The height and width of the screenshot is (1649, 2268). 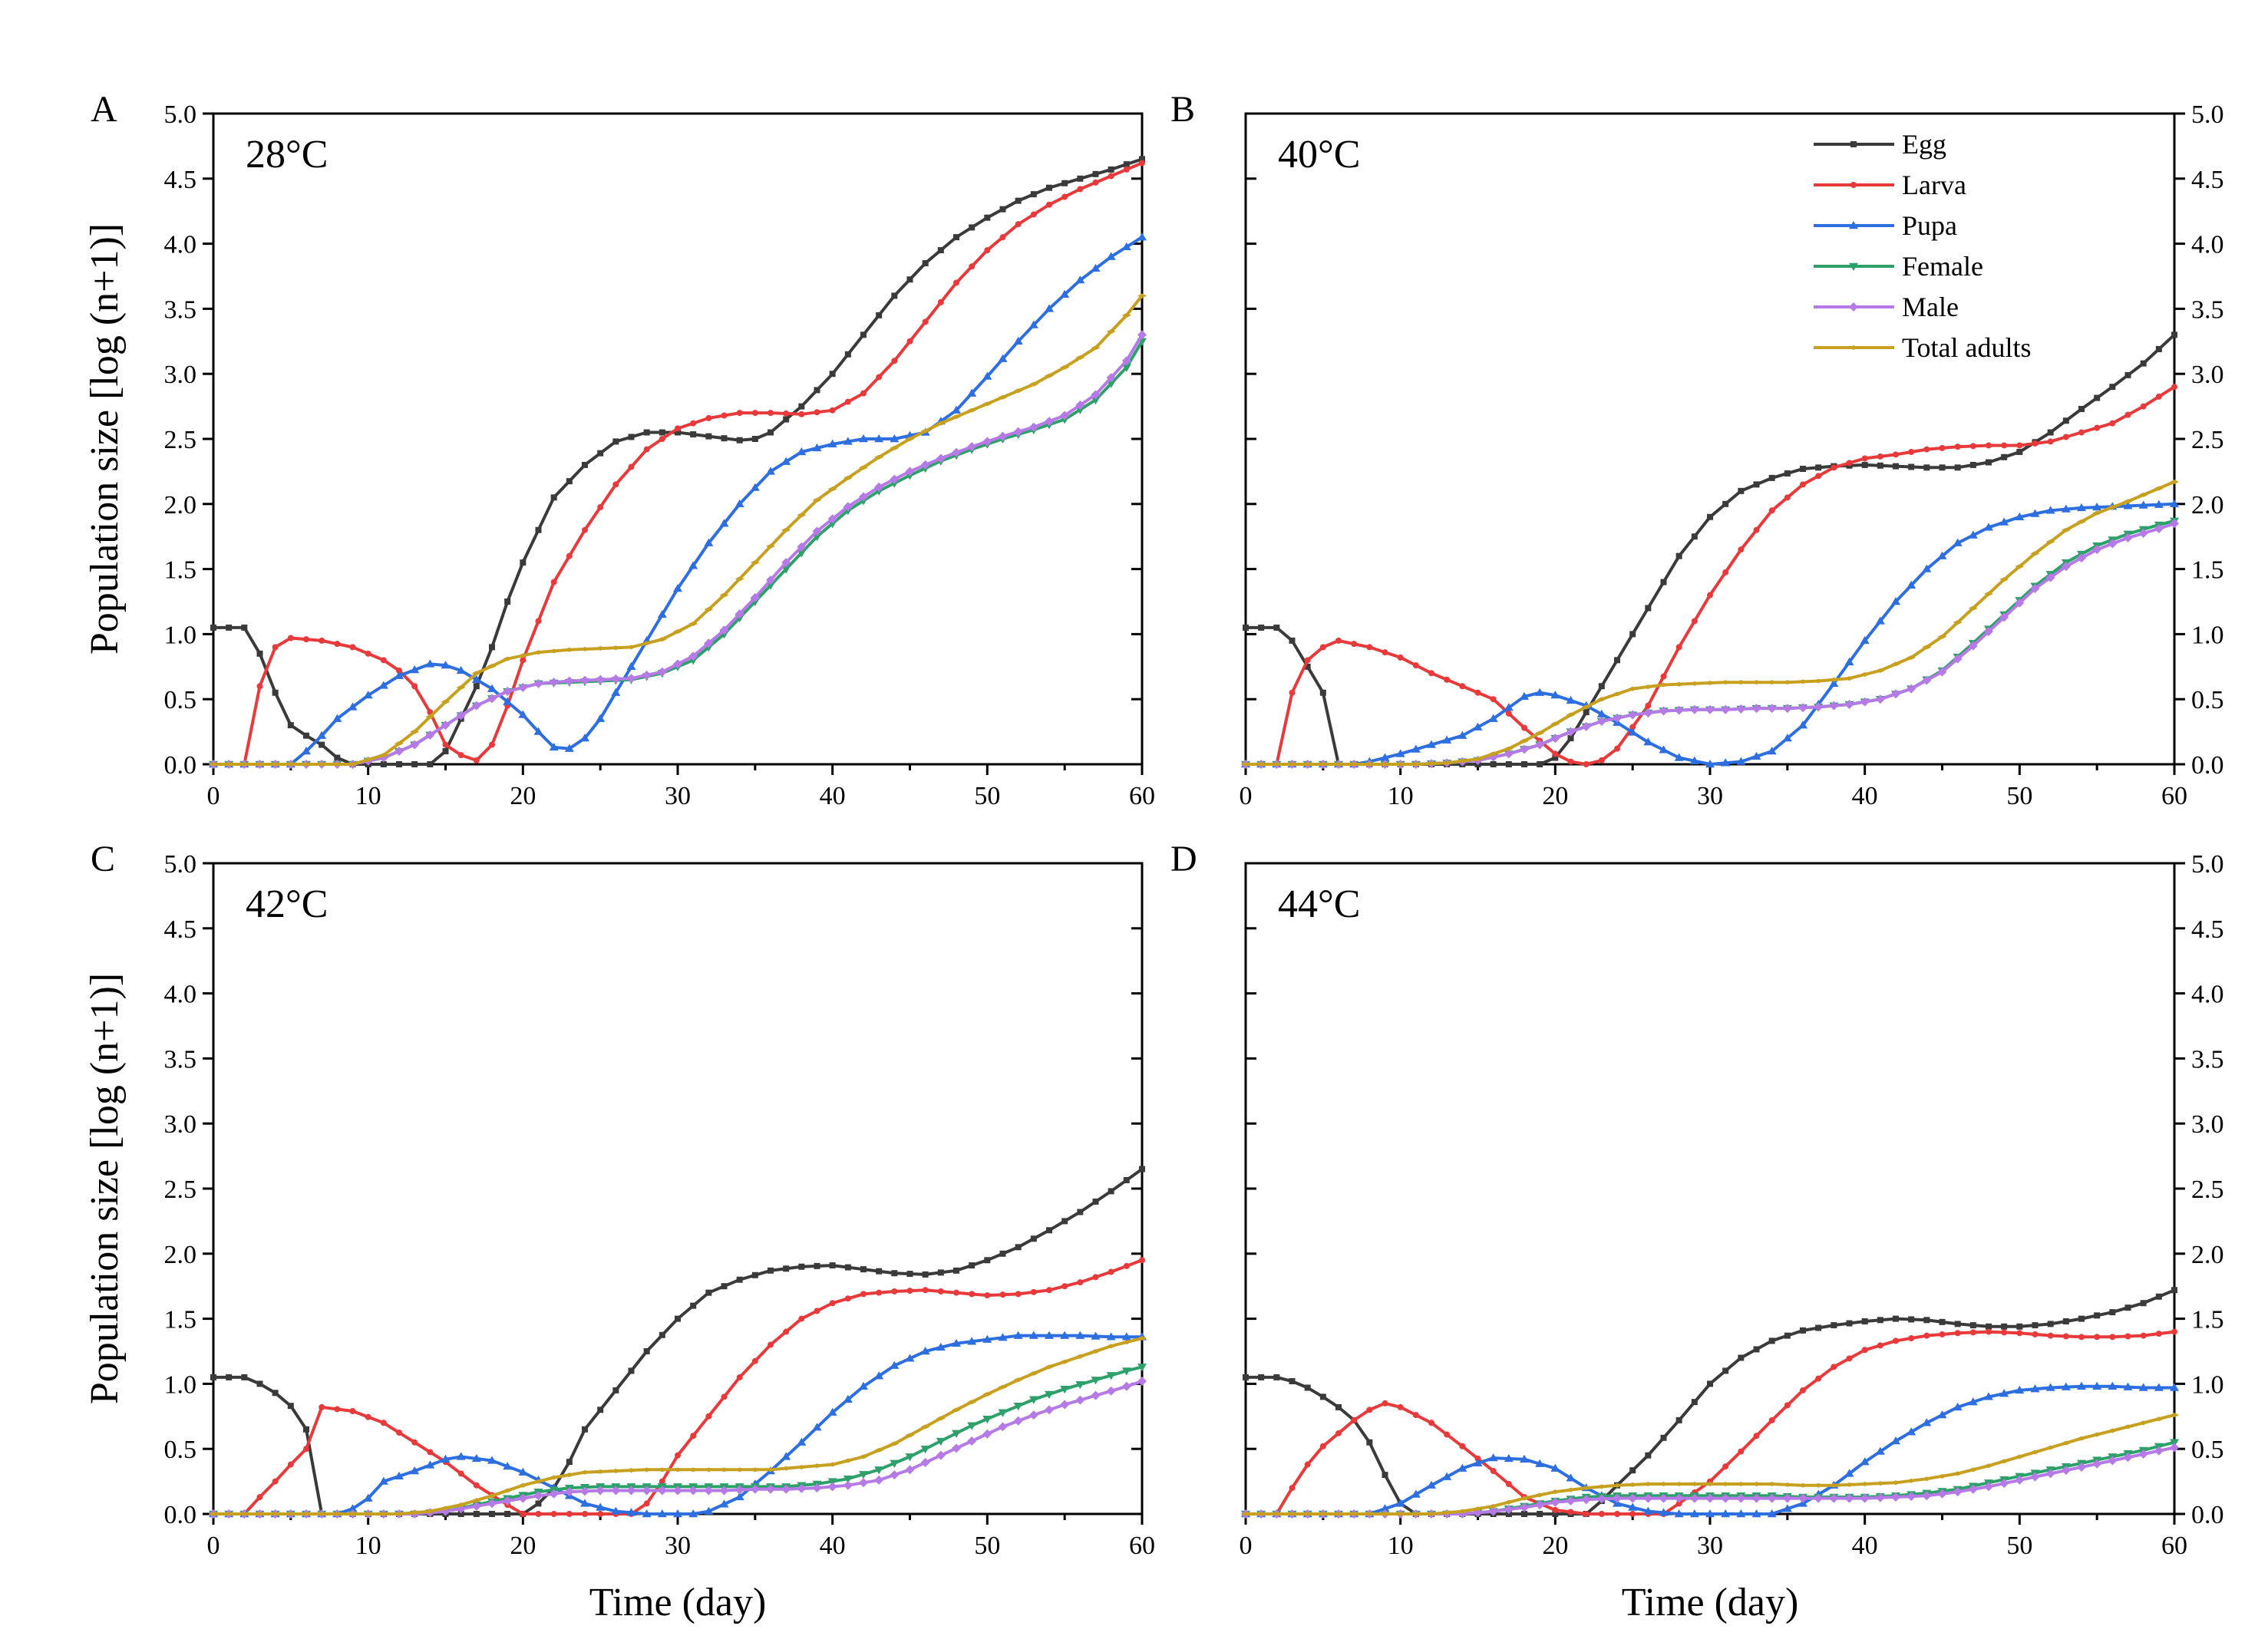 What do you see at coordinates (1555, 1546) in the screenshot?
I see `x-tick-label: 20` at bounding box center [1555, 1546].